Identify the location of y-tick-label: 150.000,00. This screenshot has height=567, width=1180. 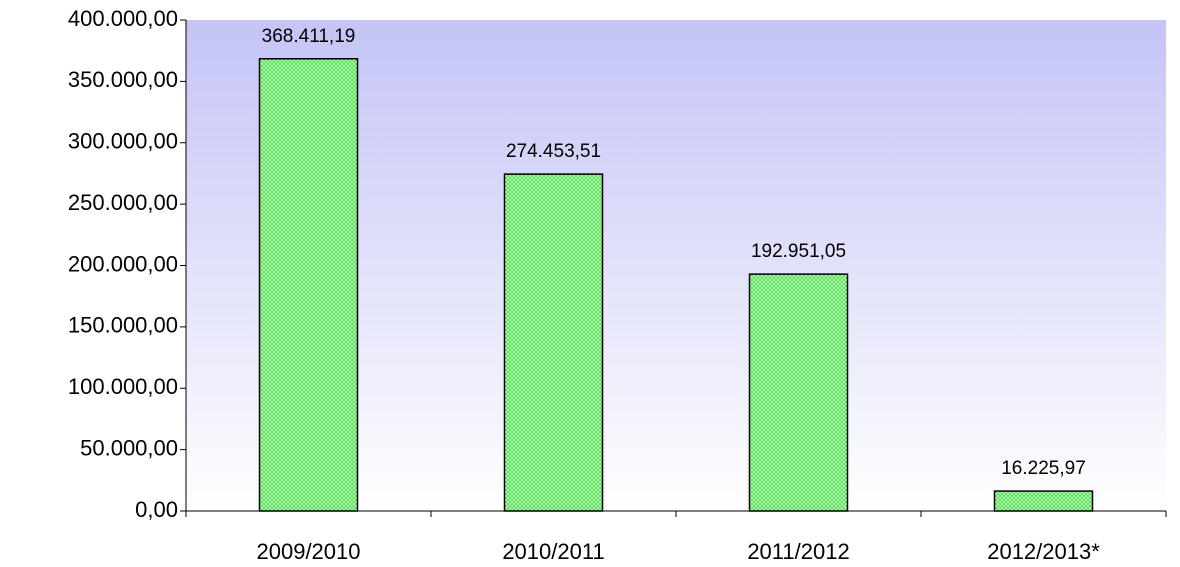
(123, 325).